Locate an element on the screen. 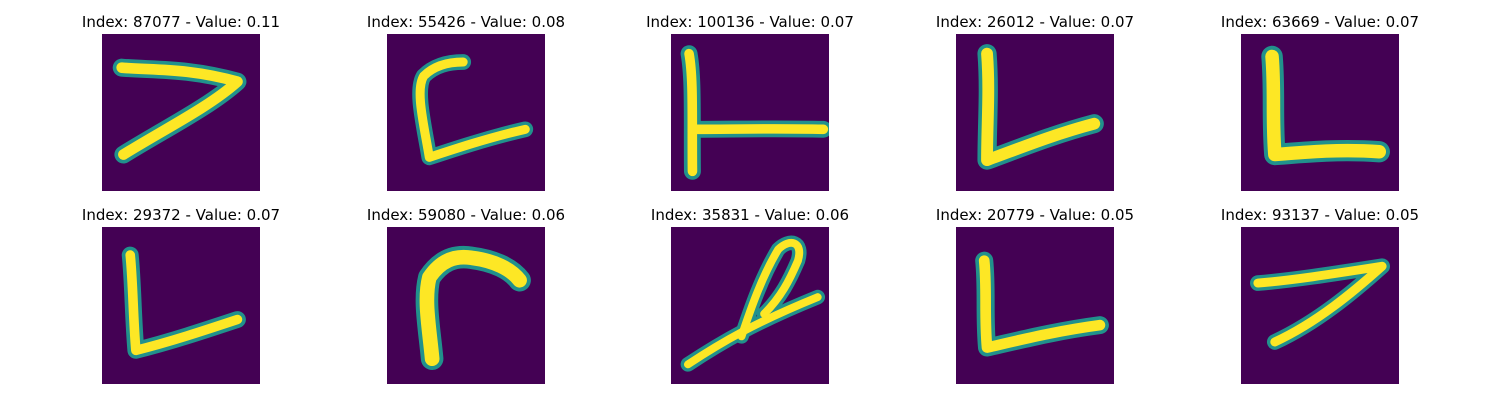  tile-title: Index: 29372 - Value: 0.07 is located at coordinates (181, 215).